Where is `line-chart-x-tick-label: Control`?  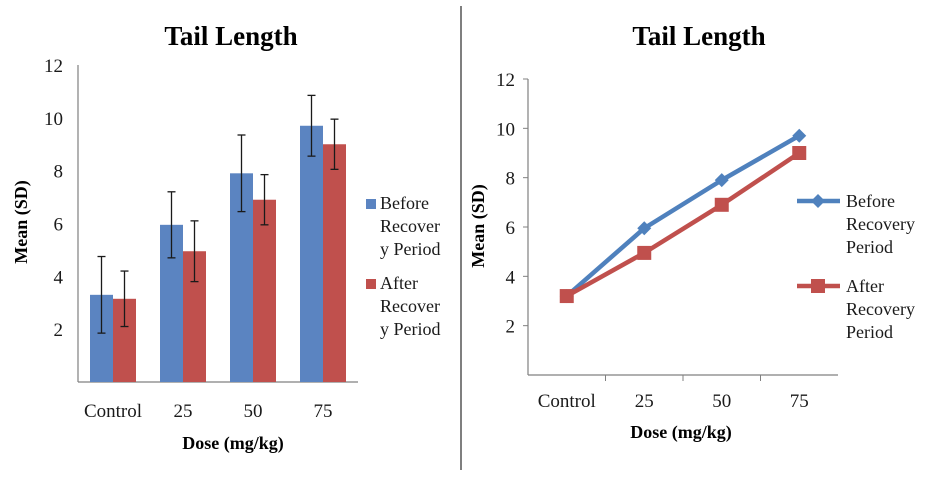 line-chart-x-tick-label: Control is located at coordinates (567, 401).